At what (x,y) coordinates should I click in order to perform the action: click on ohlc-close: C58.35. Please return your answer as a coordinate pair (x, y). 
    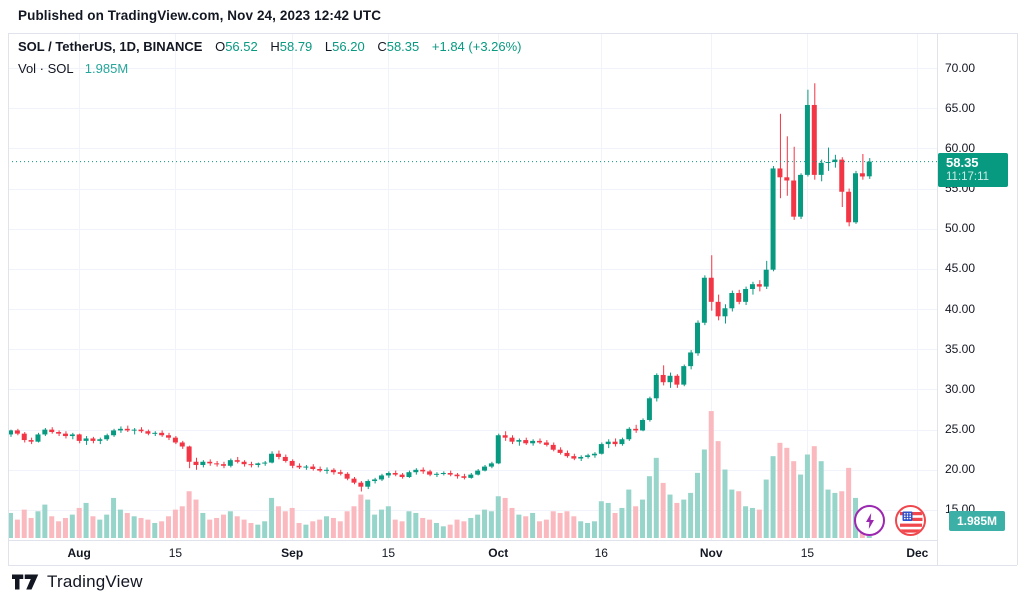
    Looking at the image, I should click on (398, 46).